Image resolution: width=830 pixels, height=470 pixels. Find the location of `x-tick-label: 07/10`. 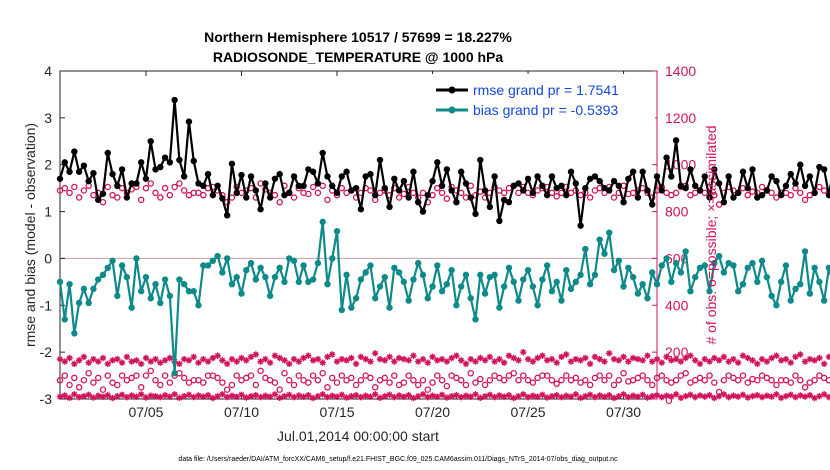

x-tick-label: 07/10 is located at coordinates (241, 412).